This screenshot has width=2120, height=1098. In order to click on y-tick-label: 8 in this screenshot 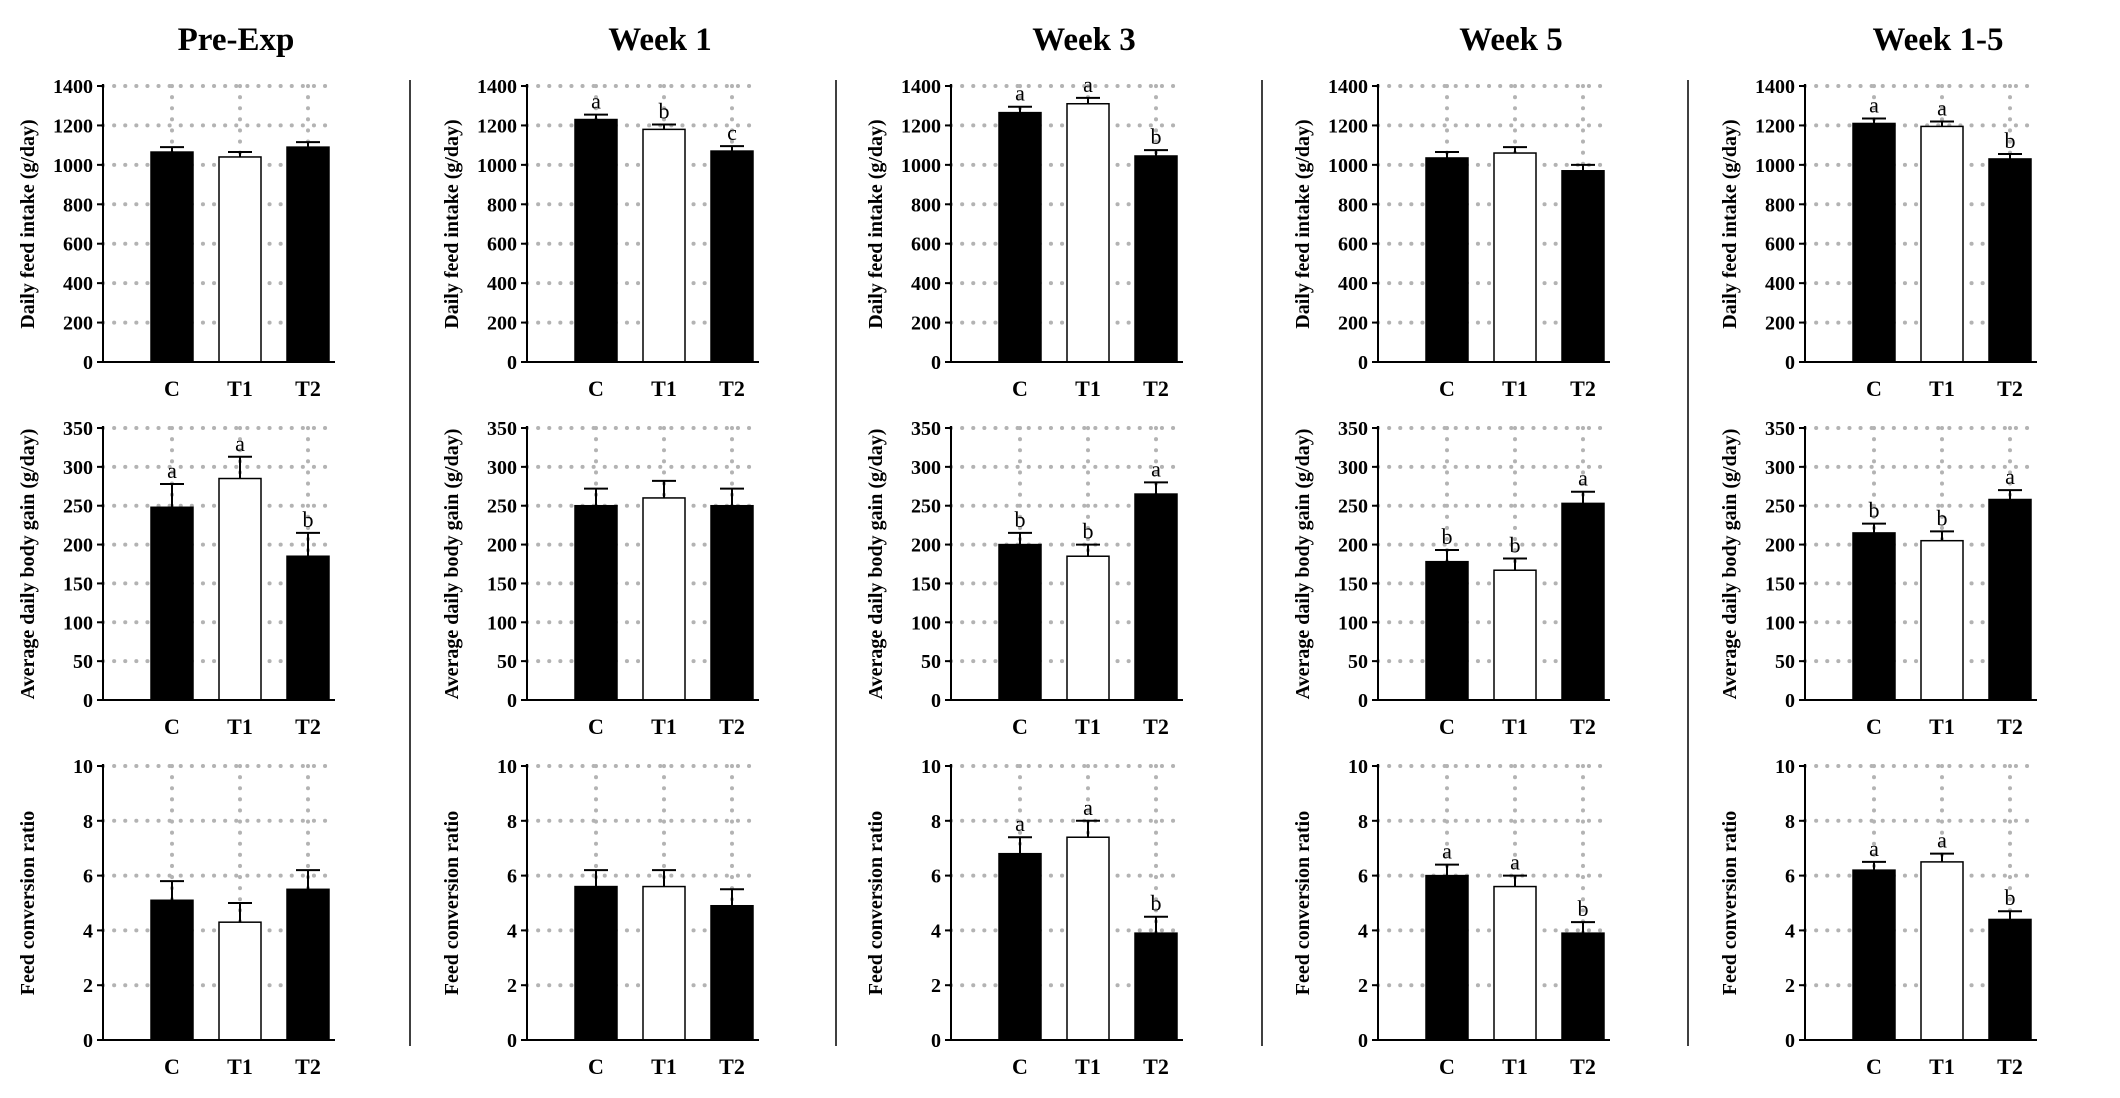, I will do `click(88, 822)`.